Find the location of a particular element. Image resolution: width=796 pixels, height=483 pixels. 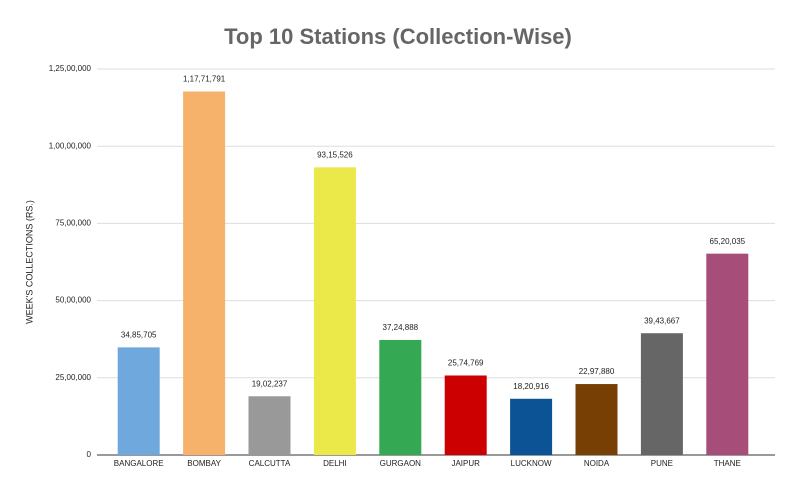

y-tick-label: 50,00,000 is located at coordinates (73, 300).